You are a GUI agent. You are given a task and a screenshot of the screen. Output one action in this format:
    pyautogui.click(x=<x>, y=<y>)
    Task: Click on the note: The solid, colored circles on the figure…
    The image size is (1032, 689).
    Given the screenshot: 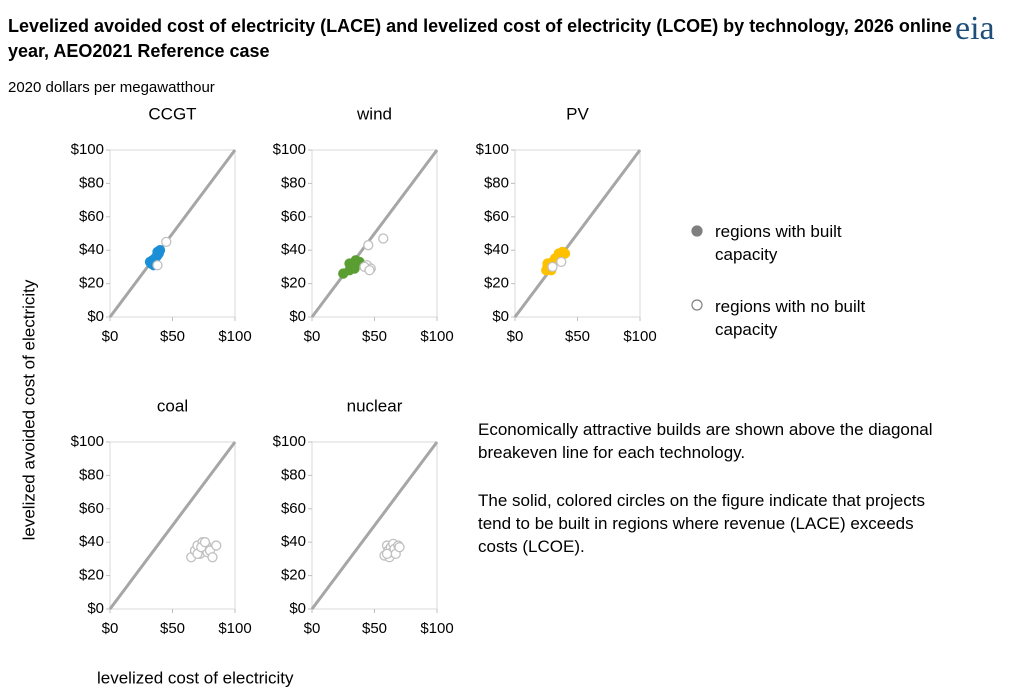 What is the action you would take?
    pyautogui.click(x=701, y=523)
    